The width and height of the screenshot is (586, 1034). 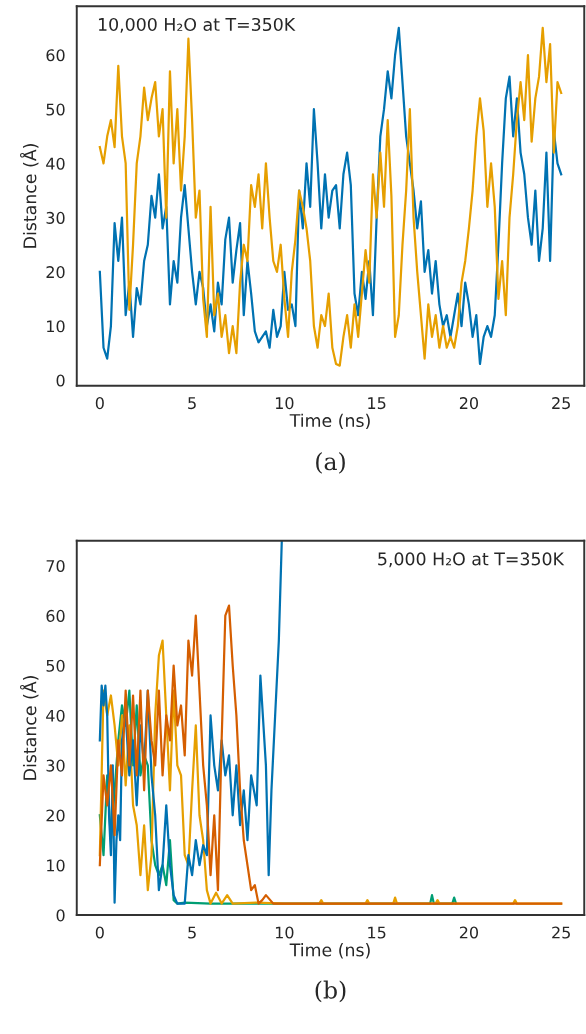 I want to click on text: (b), so click(x=330, y=991).